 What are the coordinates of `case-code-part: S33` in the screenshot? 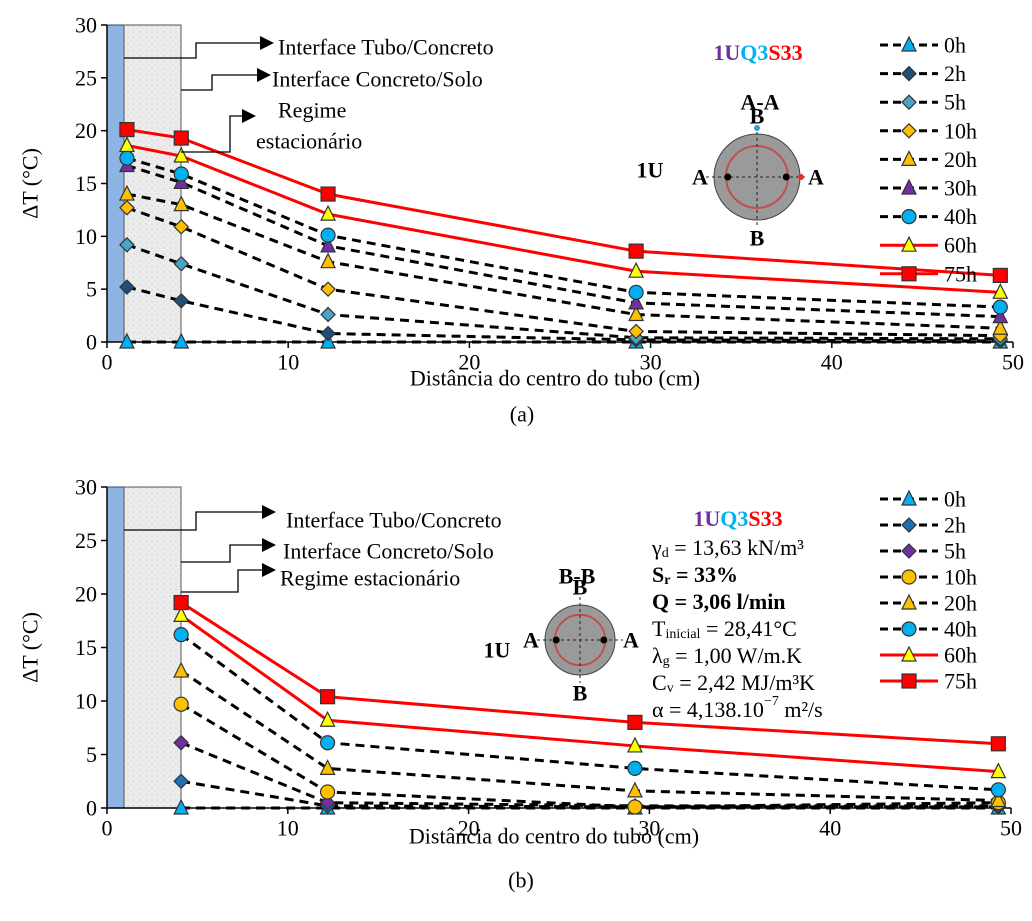 It's located at (765, 518).